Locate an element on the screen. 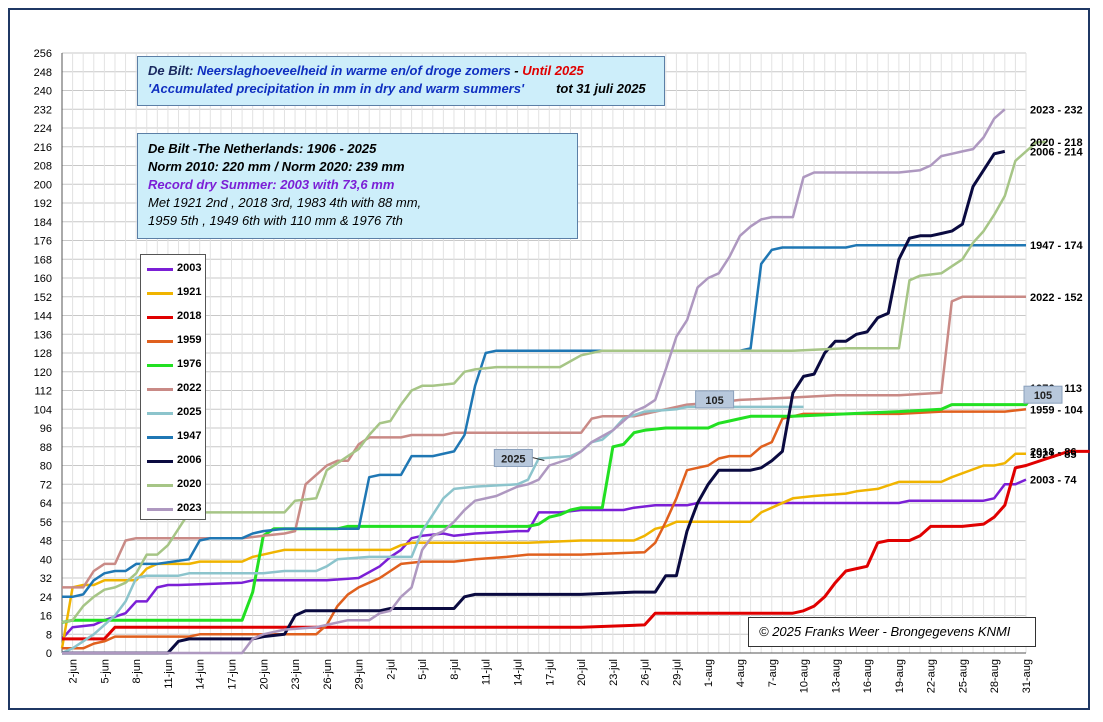  y-tick-label: 232 is located at coordinates (43, 110).